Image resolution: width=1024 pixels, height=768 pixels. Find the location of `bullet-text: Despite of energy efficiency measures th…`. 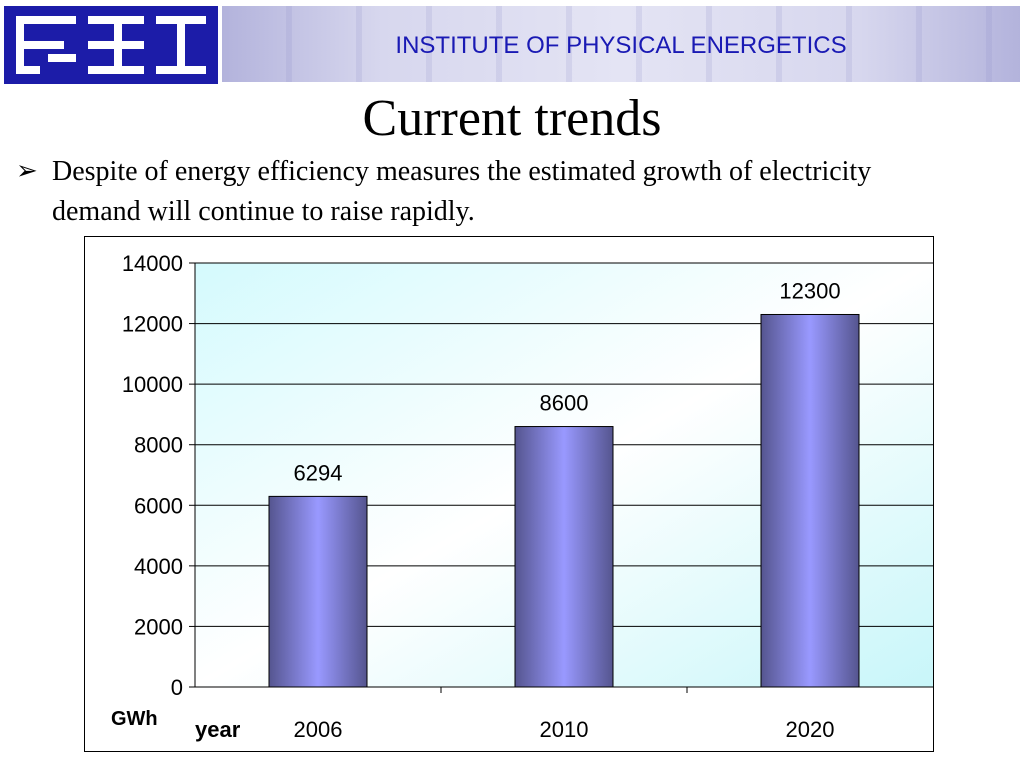

bullet-text: Despite of energy efficiency measures th… is located at coordinates (462, 191).